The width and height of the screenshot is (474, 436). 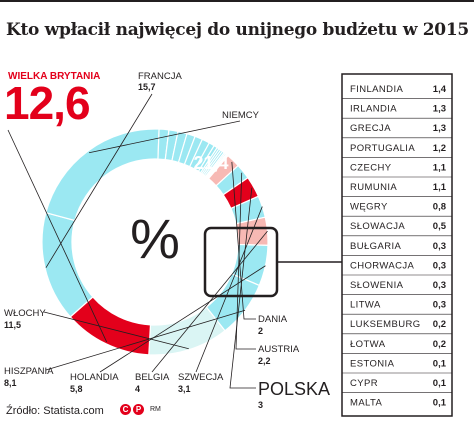 I want to click on copyright-marks: C P RM, so click(x=140, y=409).